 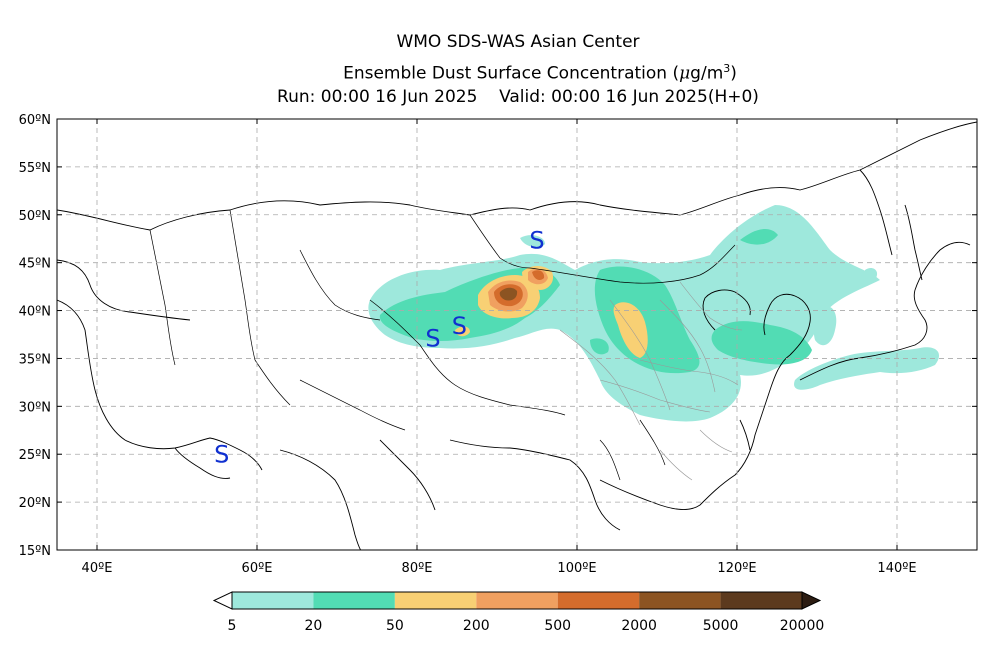 I want to click on lon-tick-label: 140ºE, so click(x=896, y=568).